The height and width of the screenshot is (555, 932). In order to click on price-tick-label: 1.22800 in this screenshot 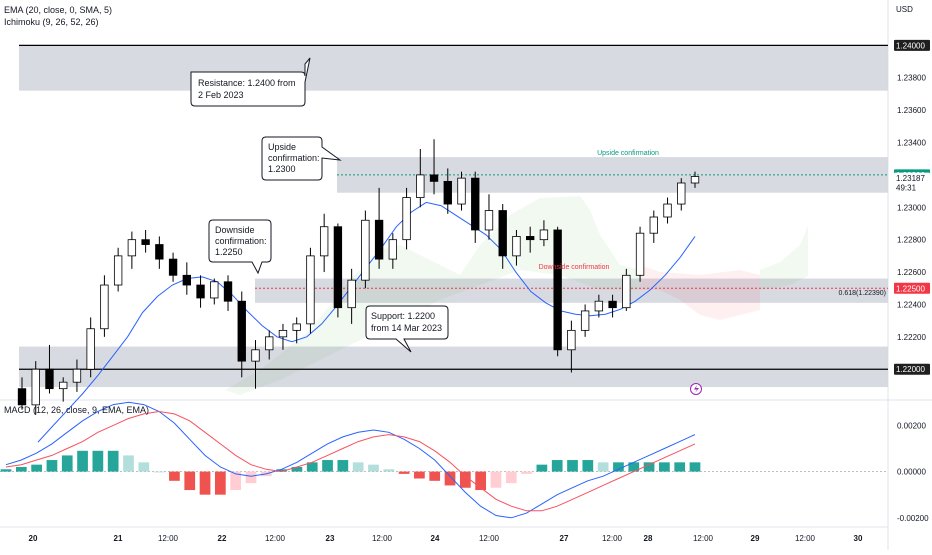, I will do `click(911, 240)`.